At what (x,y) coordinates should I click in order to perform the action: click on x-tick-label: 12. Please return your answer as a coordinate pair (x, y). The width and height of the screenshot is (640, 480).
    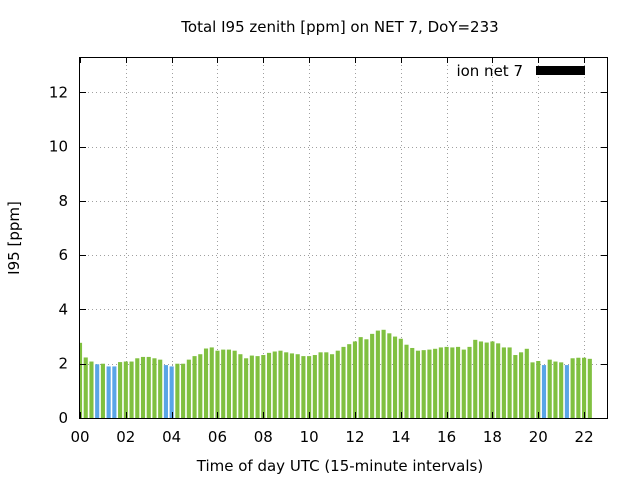
    Looking at the image, I should click on (354, 437).